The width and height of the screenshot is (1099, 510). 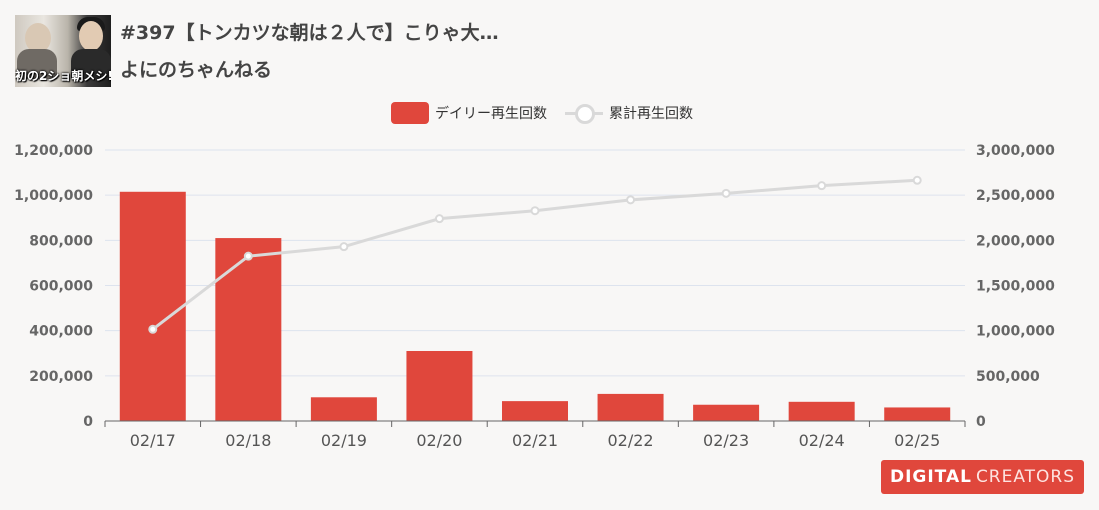 What do you see at coordinates (344, 440) in the screenshot?
I see `x-tick-label: 02/19` at bounding box center [344, 440].